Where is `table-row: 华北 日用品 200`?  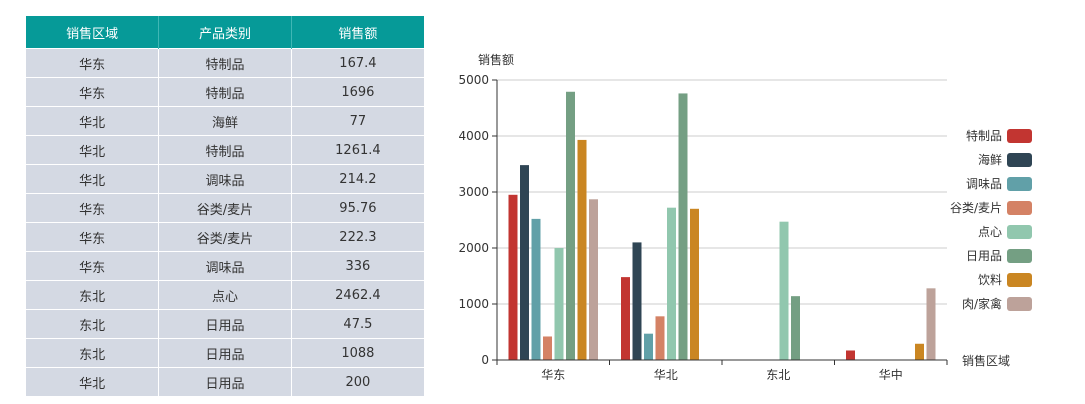 table-row: 华北 日用品 200 is located at coordinates (225, 381).